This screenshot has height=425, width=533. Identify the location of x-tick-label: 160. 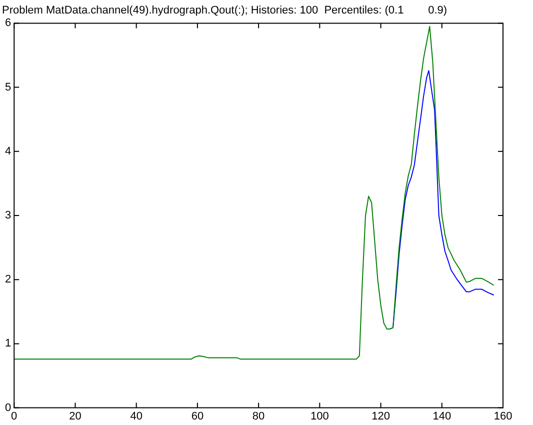
(503, 416).